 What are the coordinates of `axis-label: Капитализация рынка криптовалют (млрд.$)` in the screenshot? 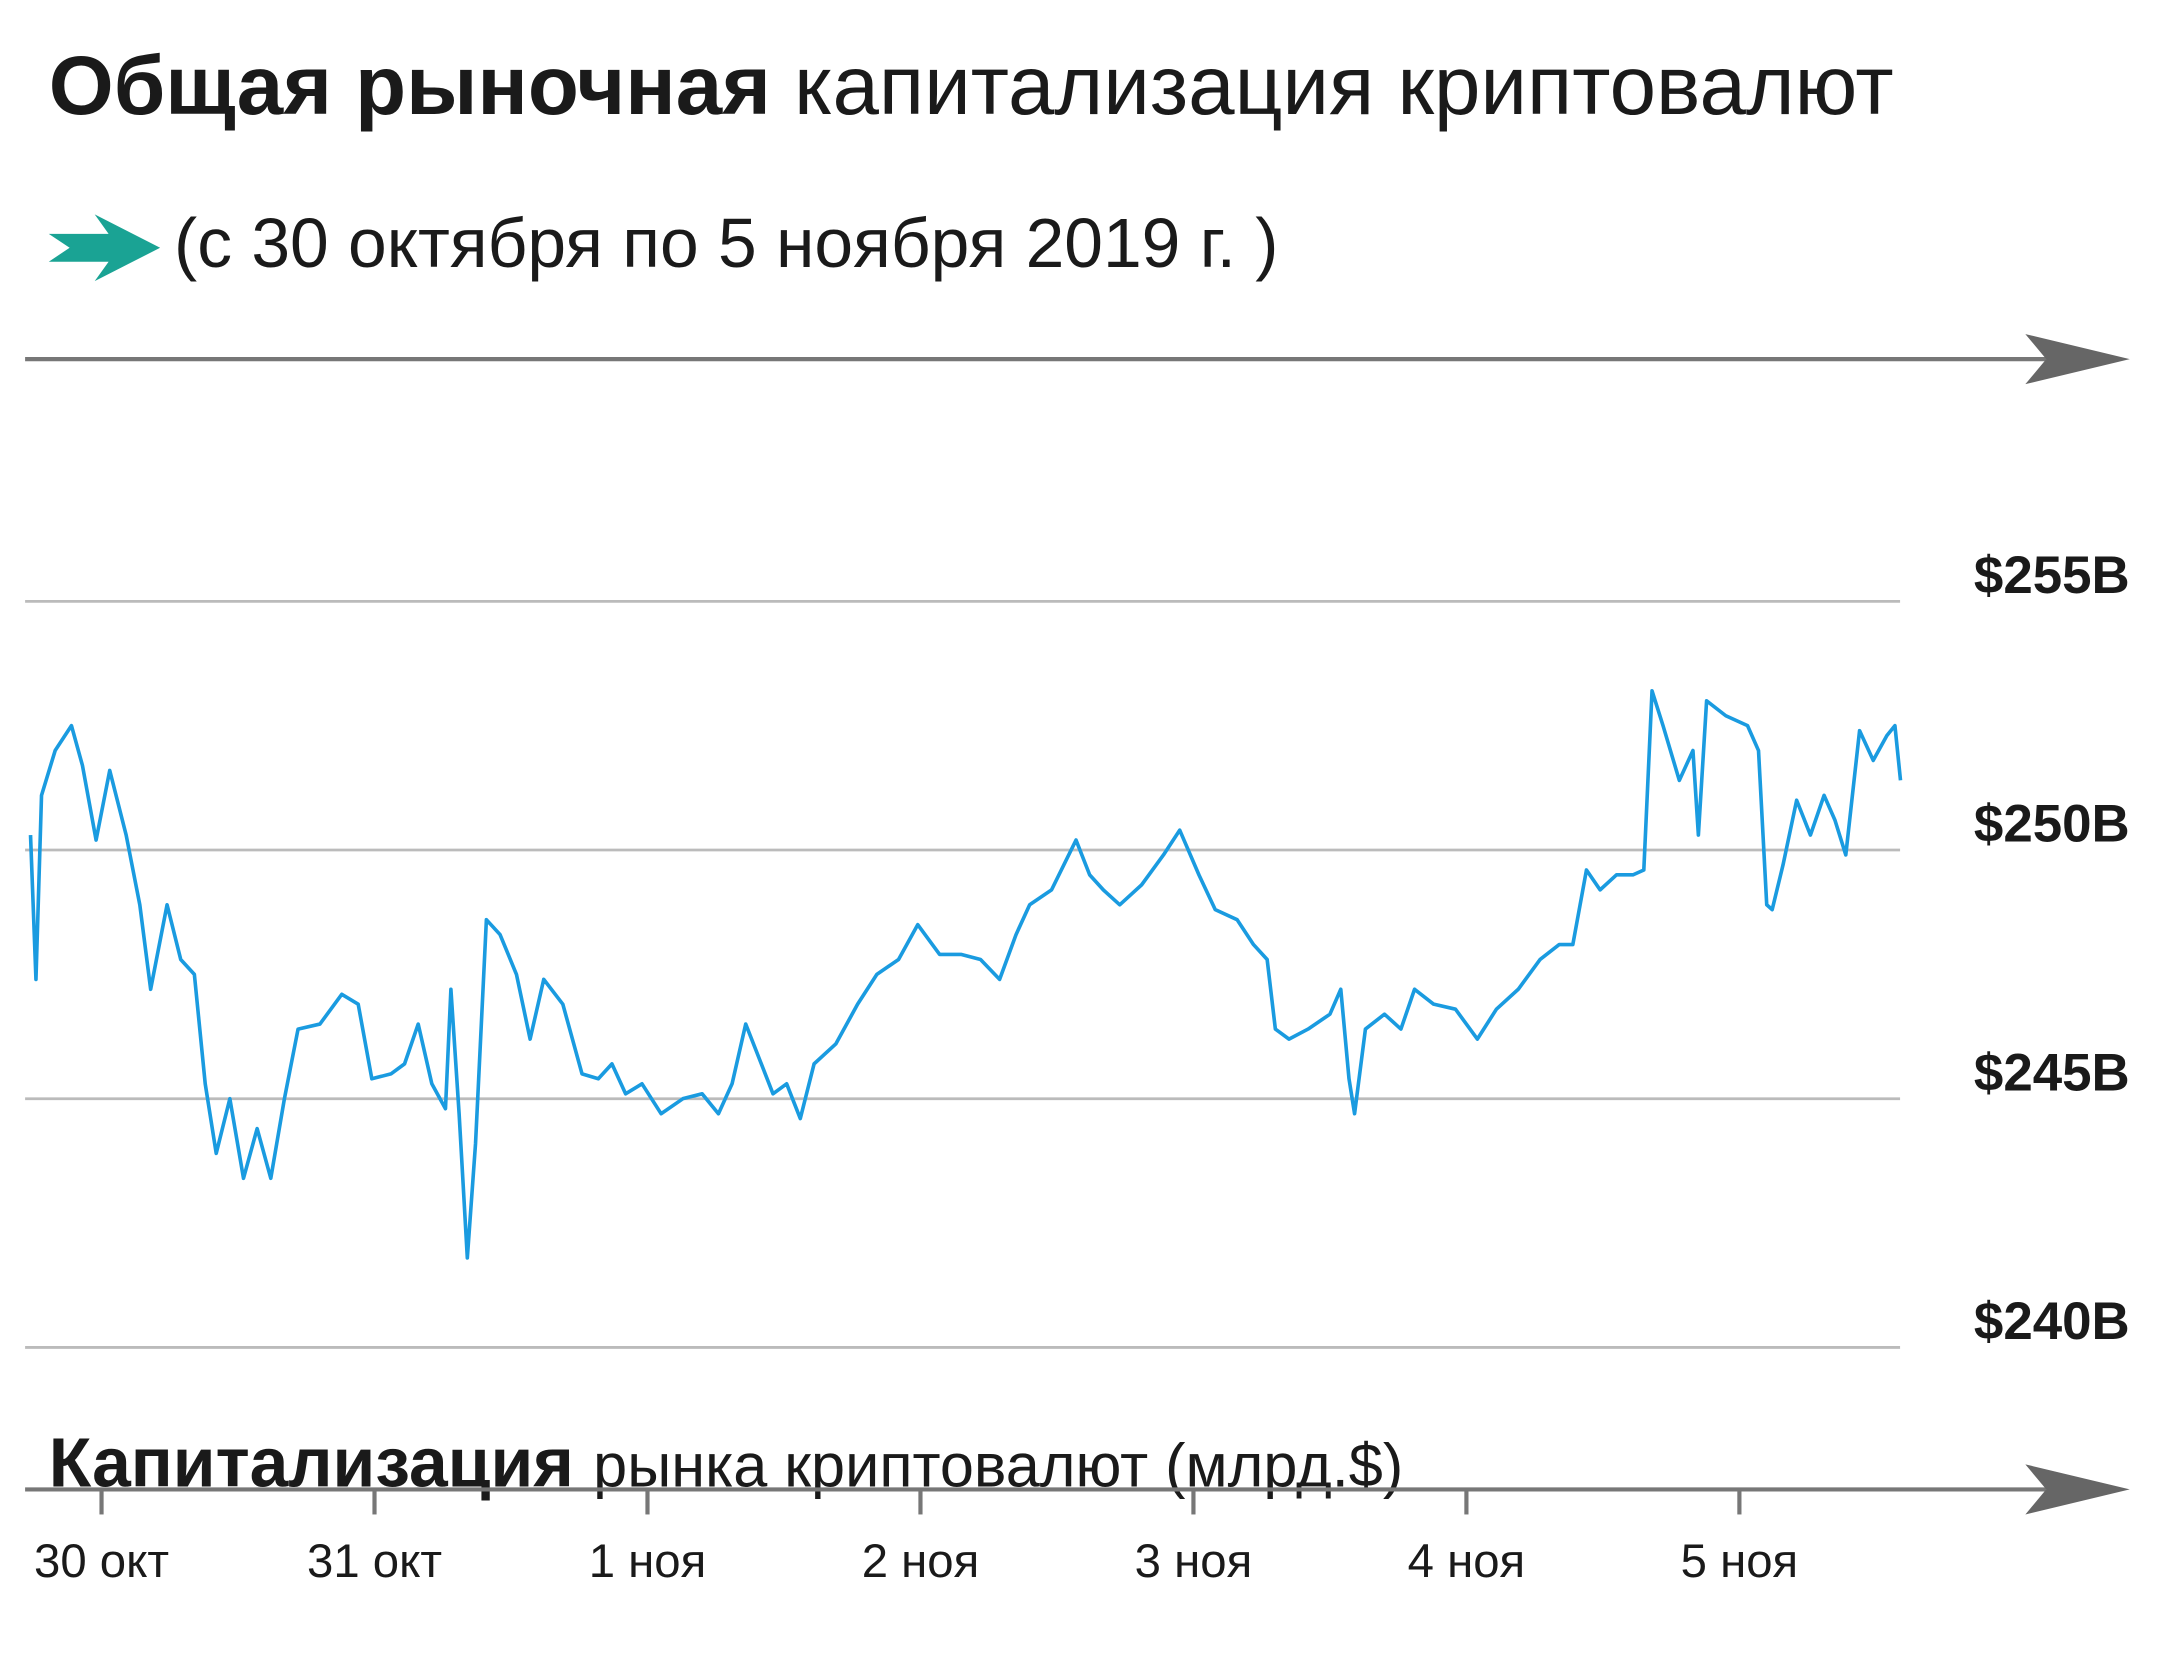 It's located at (726, 1463).